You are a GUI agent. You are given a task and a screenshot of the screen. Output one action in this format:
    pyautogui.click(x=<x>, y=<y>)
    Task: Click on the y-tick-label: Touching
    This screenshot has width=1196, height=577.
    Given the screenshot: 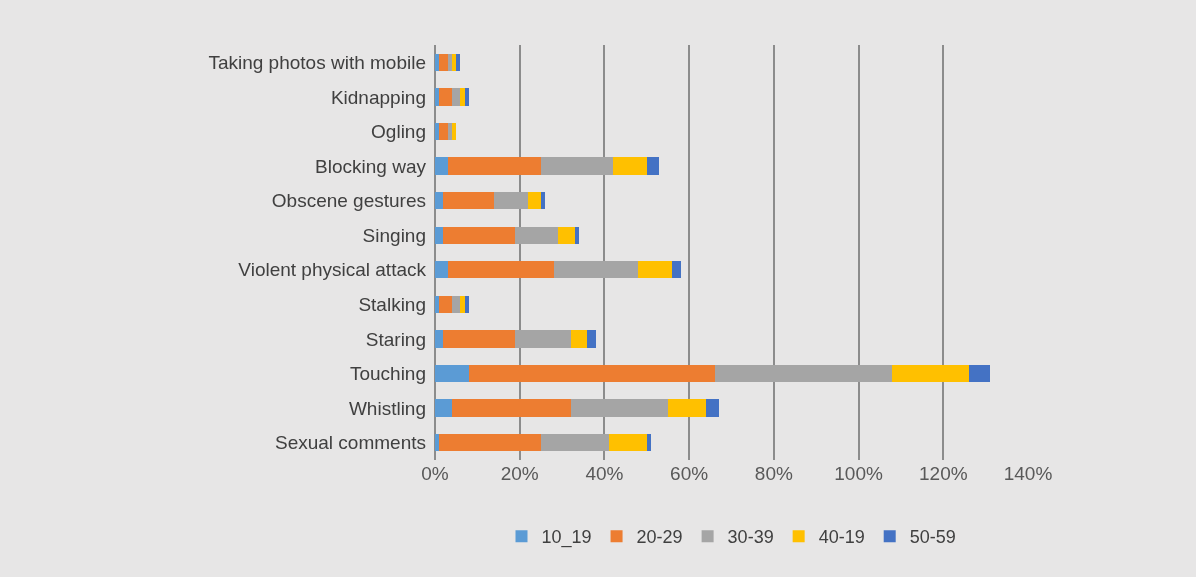 What is the action you would take?
    pyautogui.click(x=387, y=374)
    